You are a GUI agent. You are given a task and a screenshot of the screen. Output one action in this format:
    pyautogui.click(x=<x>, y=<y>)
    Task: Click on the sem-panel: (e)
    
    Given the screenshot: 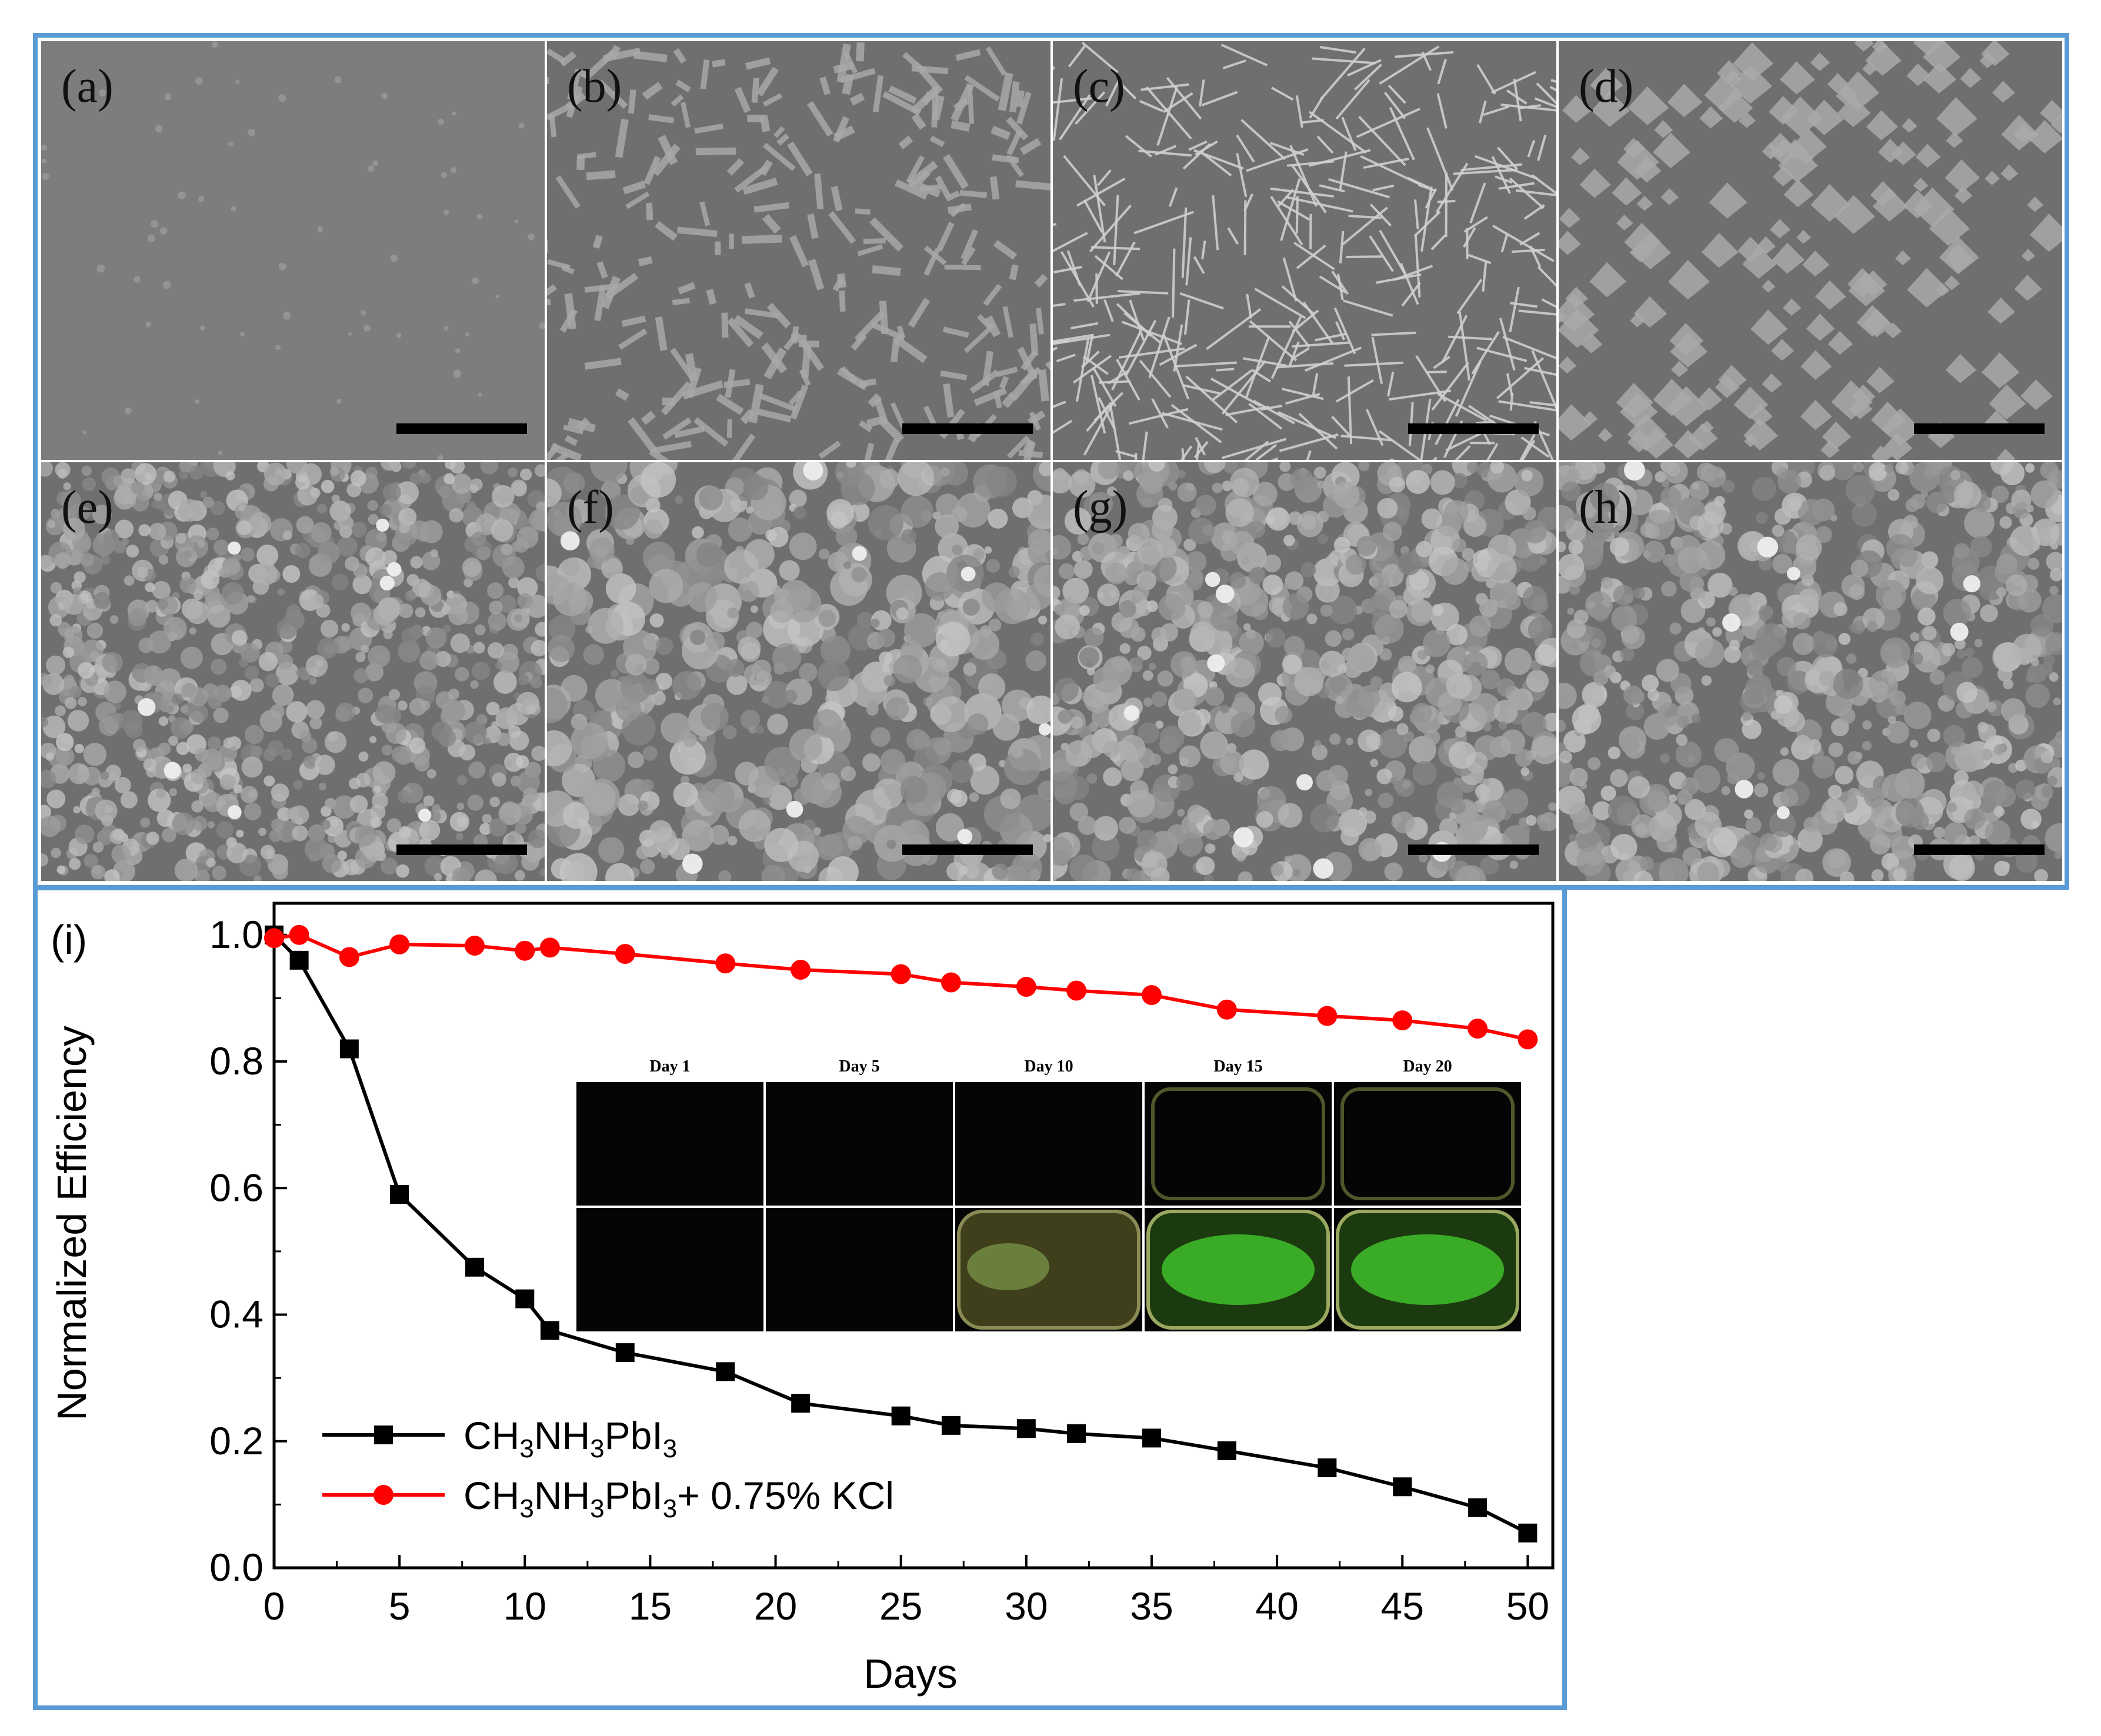 What is the action you would take?
    pyautogui.click(x=293, y=672)
    